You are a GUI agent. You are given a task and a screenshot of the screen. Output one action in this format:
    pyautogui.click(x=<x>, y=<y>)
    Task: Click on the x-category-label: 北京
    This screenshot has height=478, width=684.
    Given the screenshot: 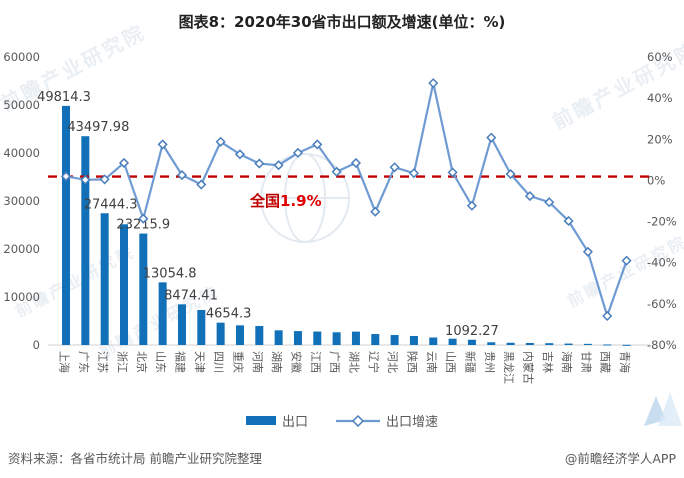 What is the action you would take?
    pyautogui.click(x=142, y=362)
    